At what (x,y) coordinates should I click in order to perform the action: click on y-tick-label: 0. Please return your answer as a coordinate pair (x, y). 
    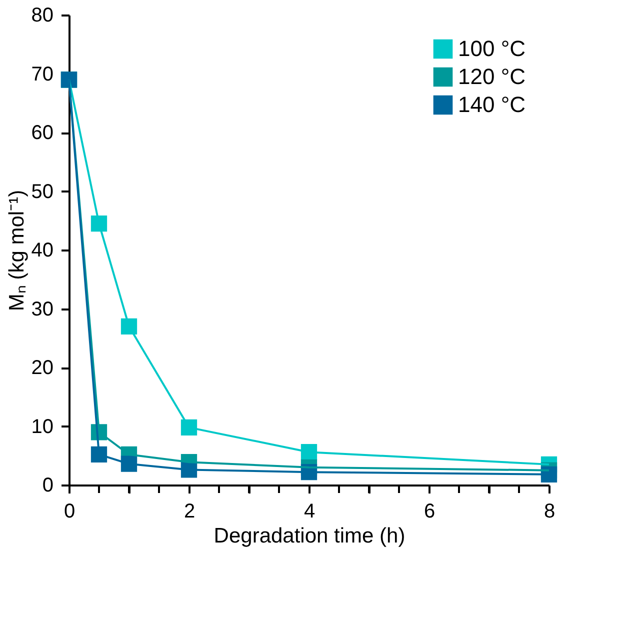
    Looking at the image, I should click on (48, 485).